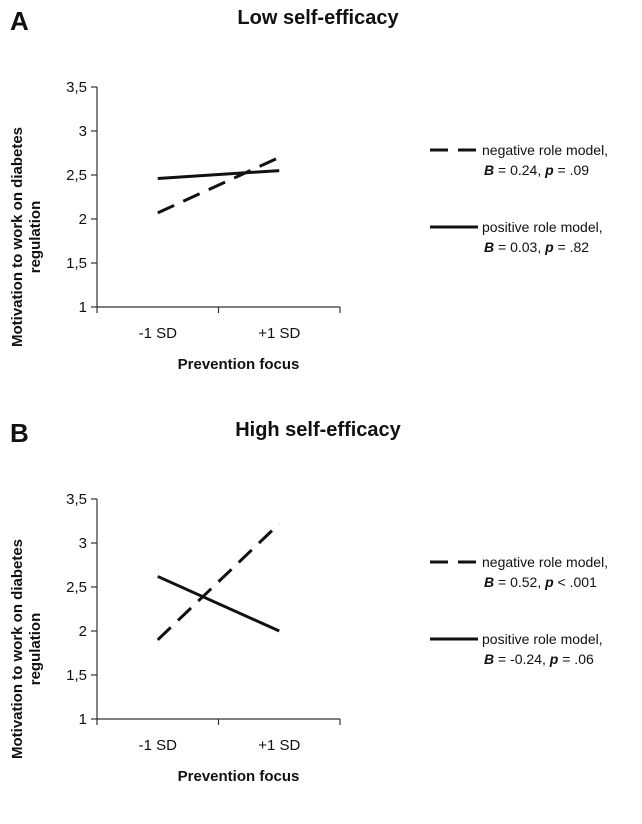 The height and width of the screenshot is (824, 642). Describe the element at coordinates (318, 18) in the screenshot. I see `chart-title: Low self-efficacy` at that location.